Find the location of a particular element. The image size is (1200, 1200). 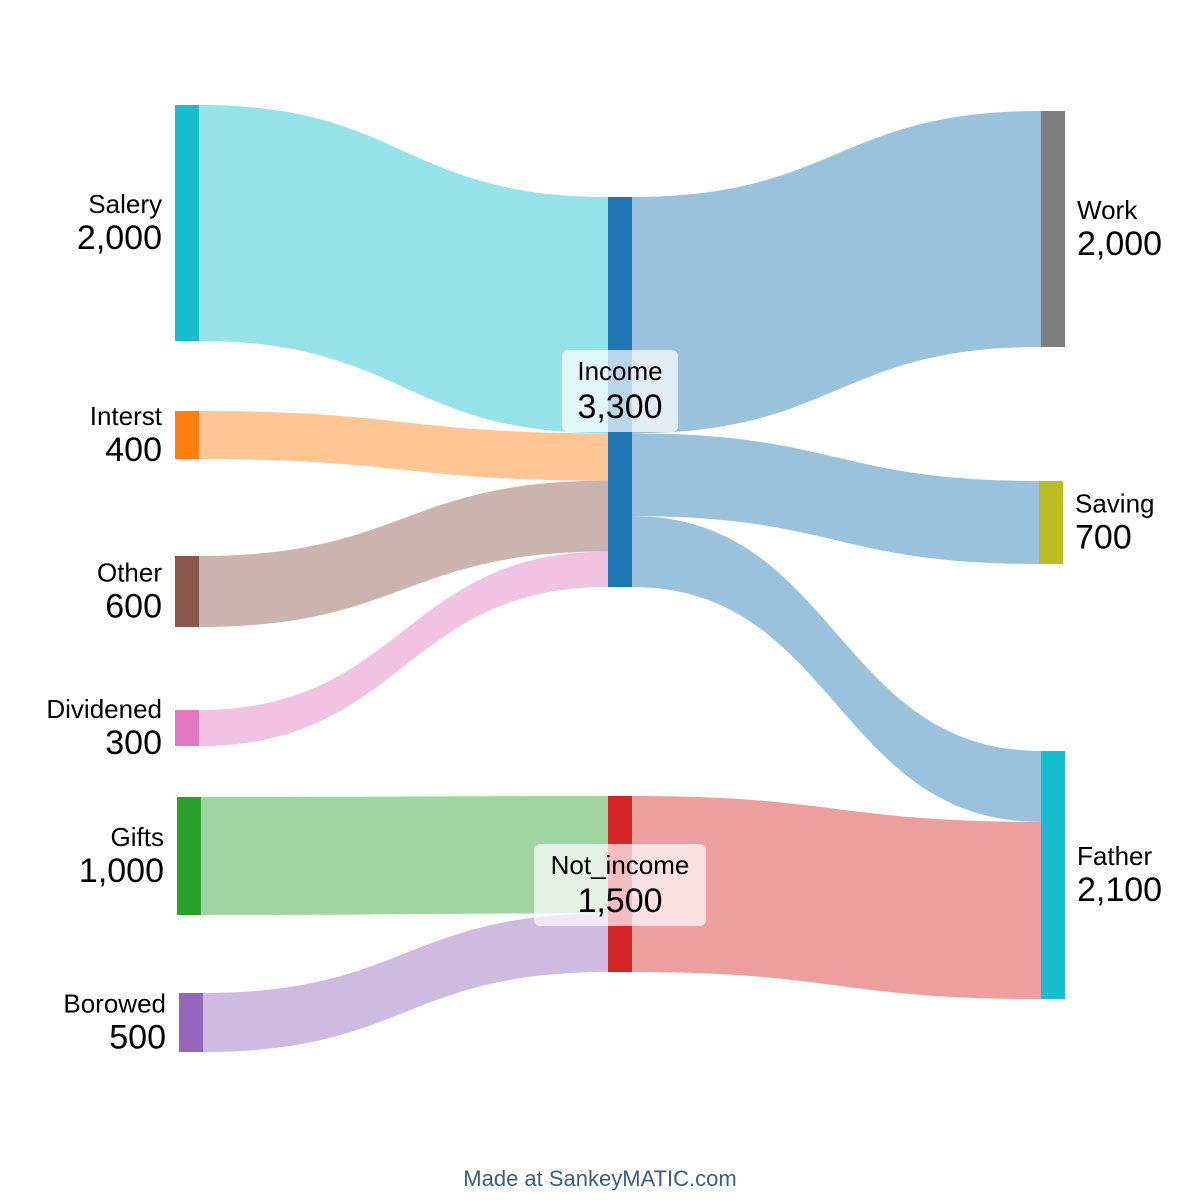

node-bar-saving is located at coordinates (1051, 522).